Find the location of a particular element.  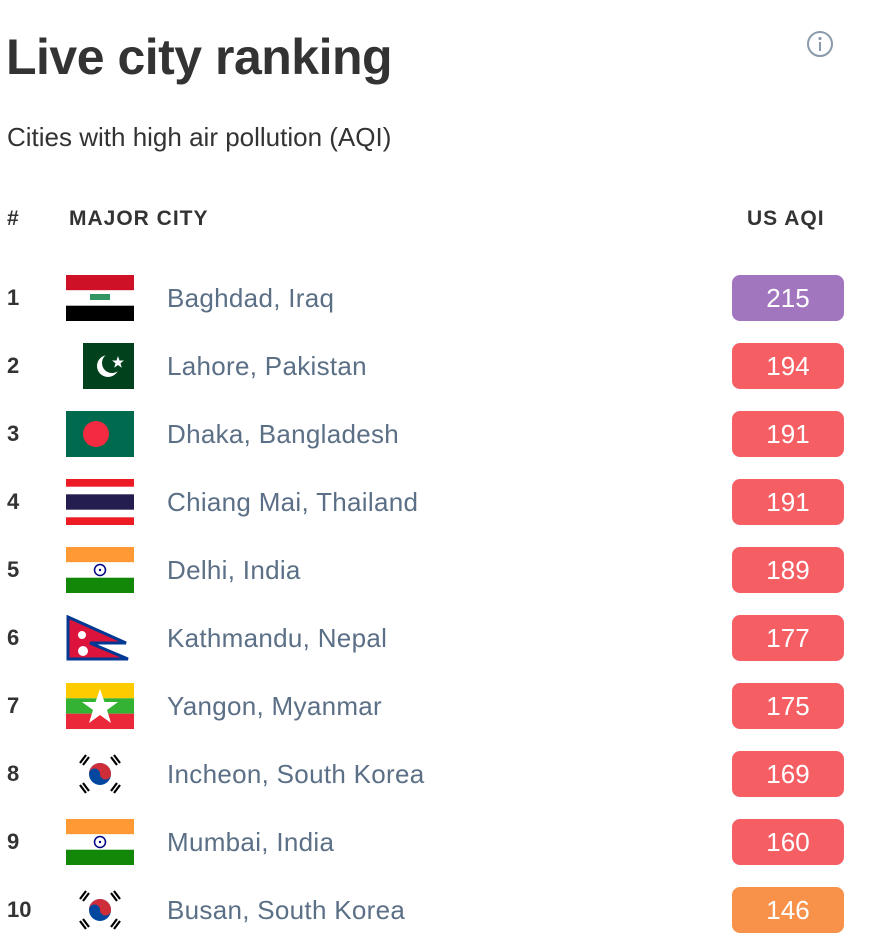

rank: 6 is located at coordinates (13, 637).